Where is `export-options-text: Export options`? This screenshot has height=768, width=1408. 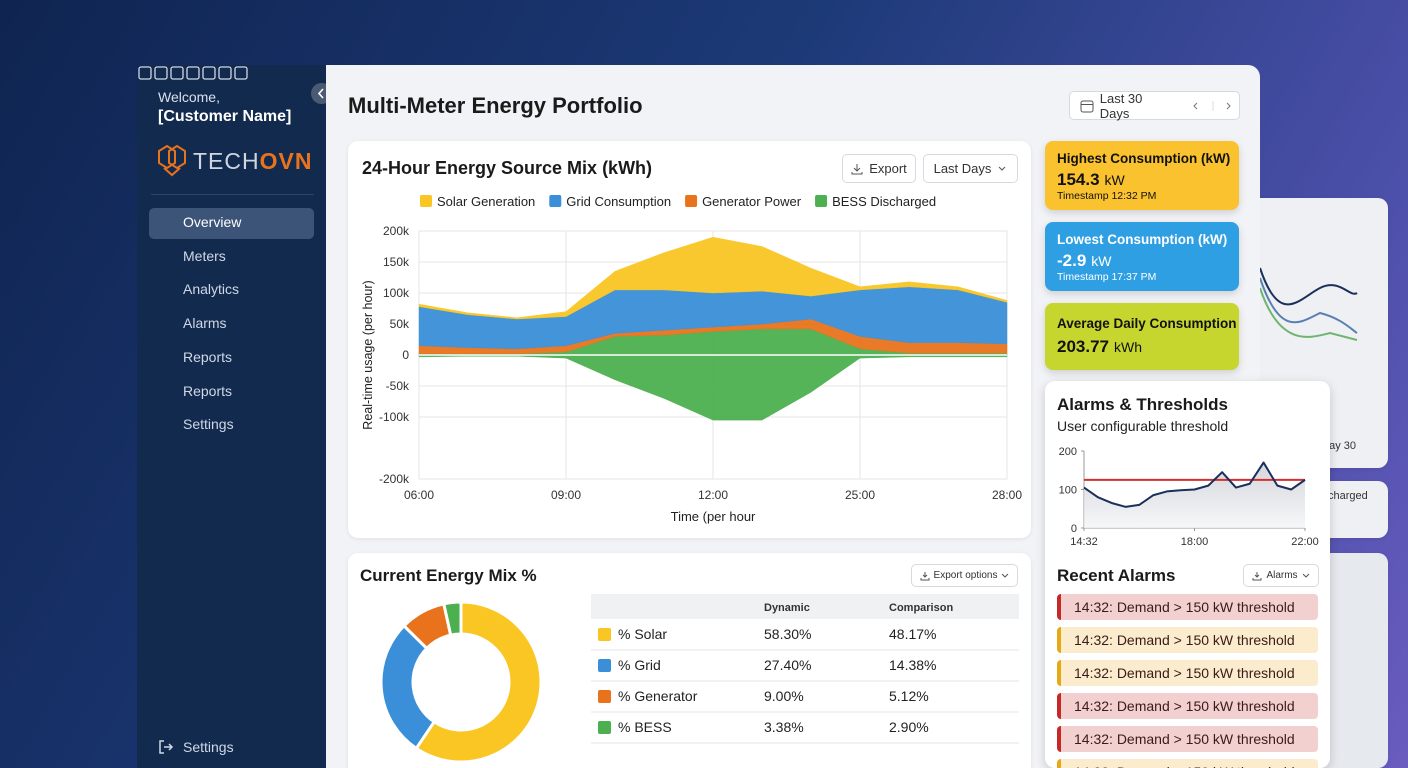 export-options-text: Export options is located at coordinates (965, 575).